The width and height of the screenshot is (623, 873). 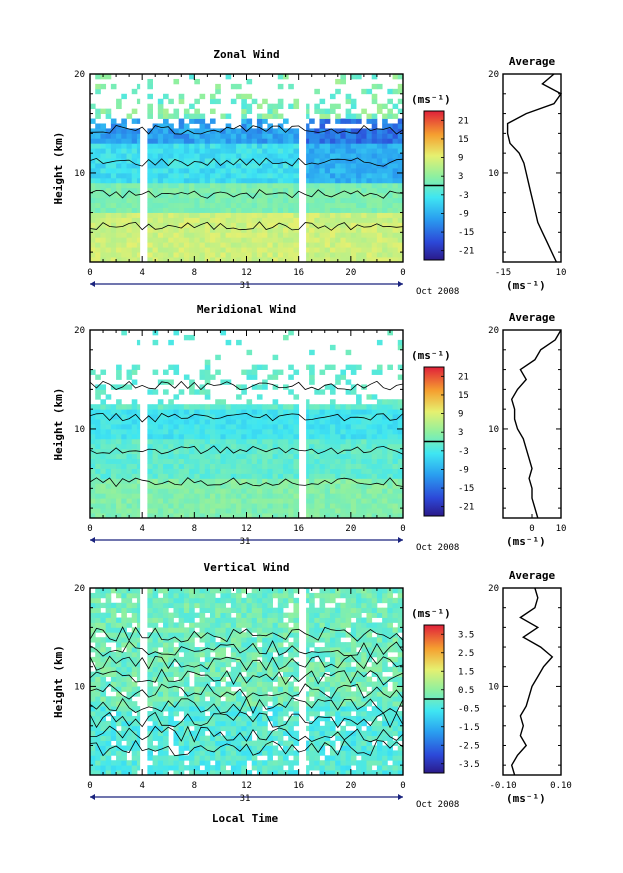 I want to click on colorbar-tick-label: -3.5, so click(x=469, y=765).